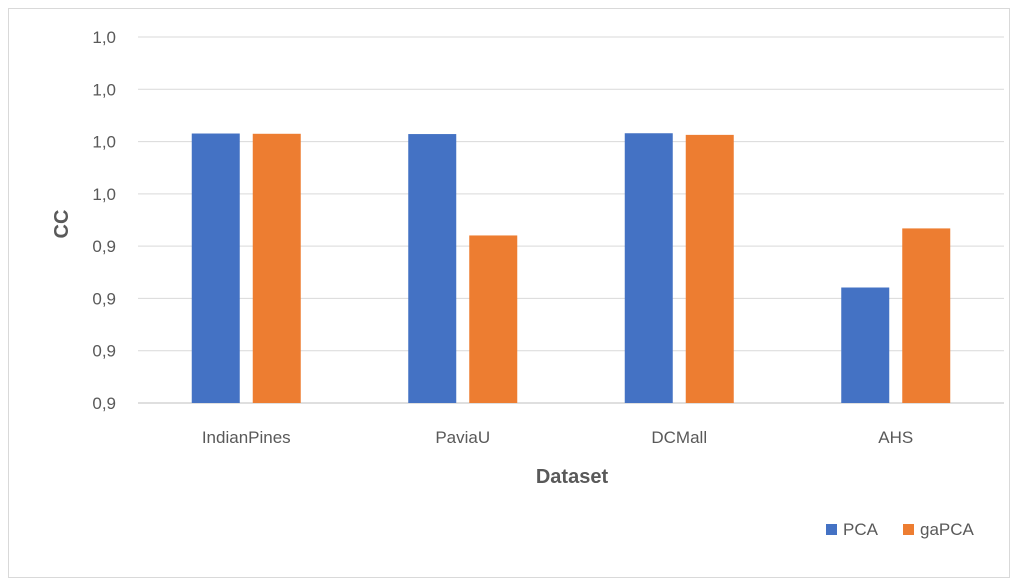 Image resolution: width=1020 pixels, height=583 pixels. What do you see at coordinates (900, 529) in the screenshot?
I see `legend: PCA gaPCA` at bounding box center [900, 529].